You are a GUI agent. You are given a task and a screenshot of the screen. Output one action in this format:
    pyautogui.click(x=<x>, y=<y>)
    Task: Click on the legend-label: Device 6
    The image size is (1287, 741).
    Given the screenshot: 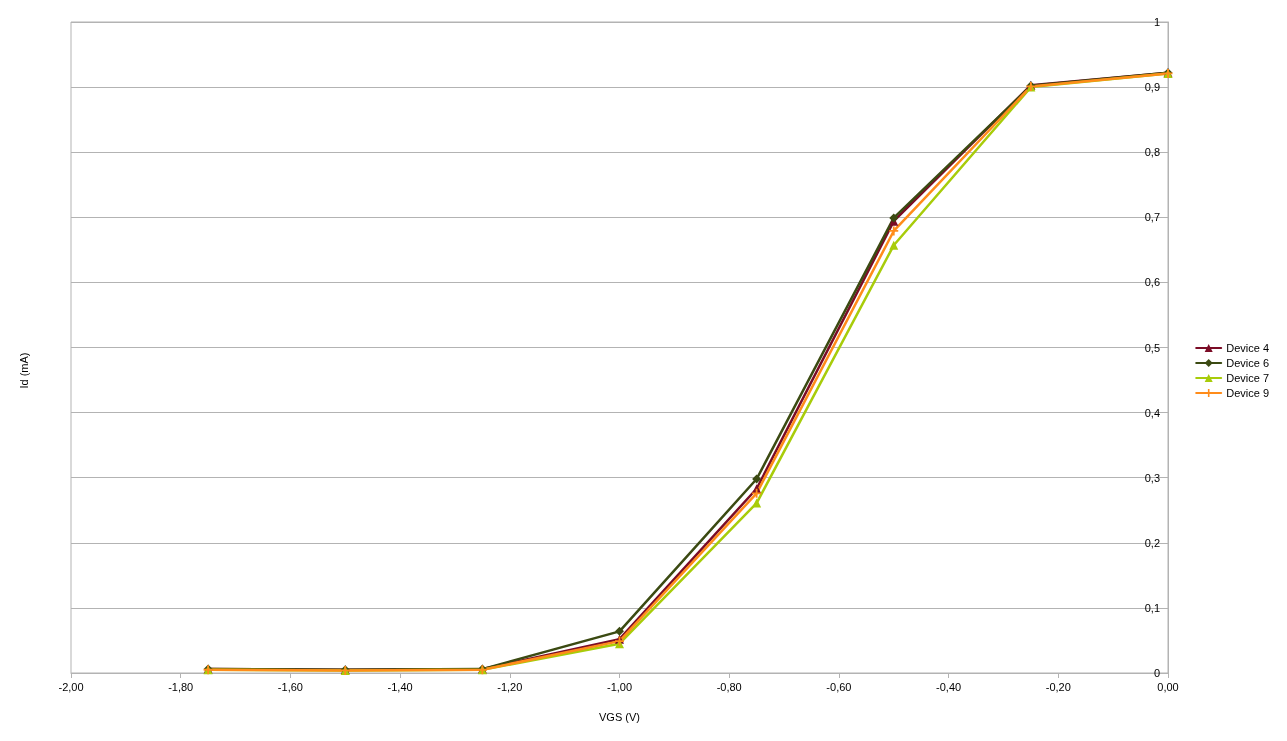 What is the action you would take?
    pyautogui.click(x=1247, y=363)
    